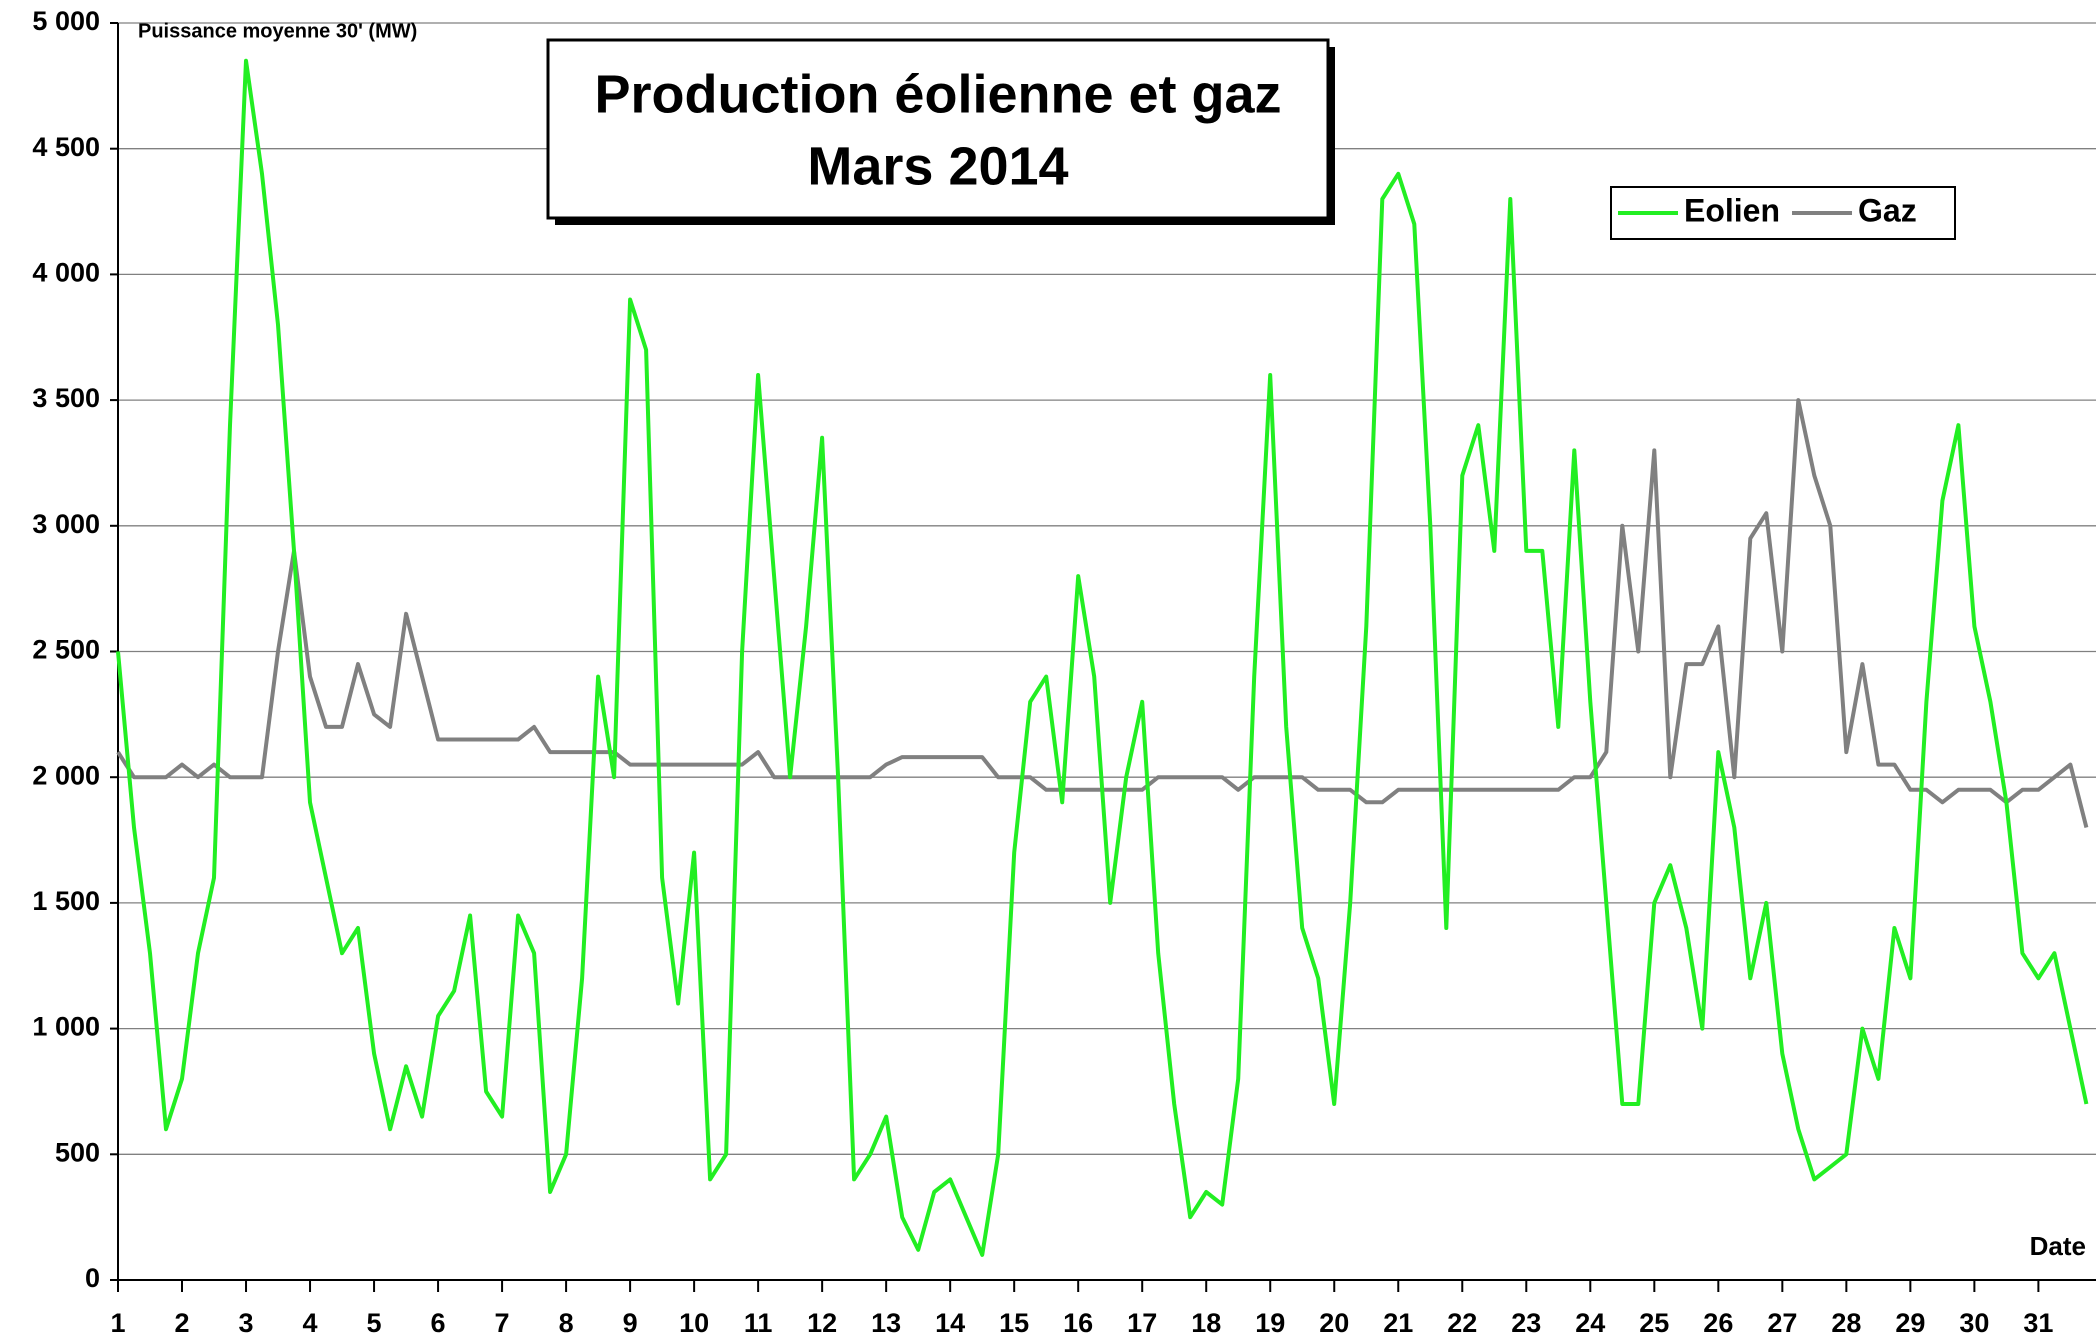  Describe the element at coordinates (937, 94) in the screenshot. I see `chart-title: Production éolienne et gaz` at that location.